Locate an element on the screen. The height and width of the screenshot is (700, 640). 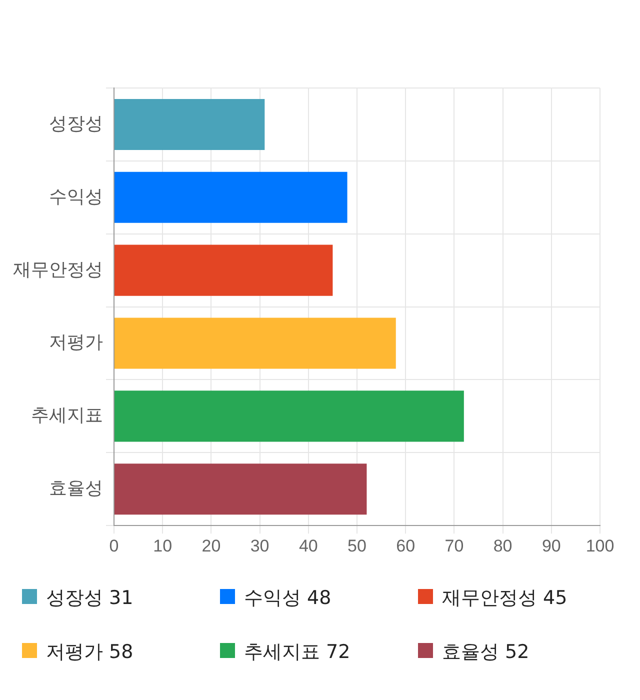
x-tick-label: 60 is located at coordinates (406, 546).